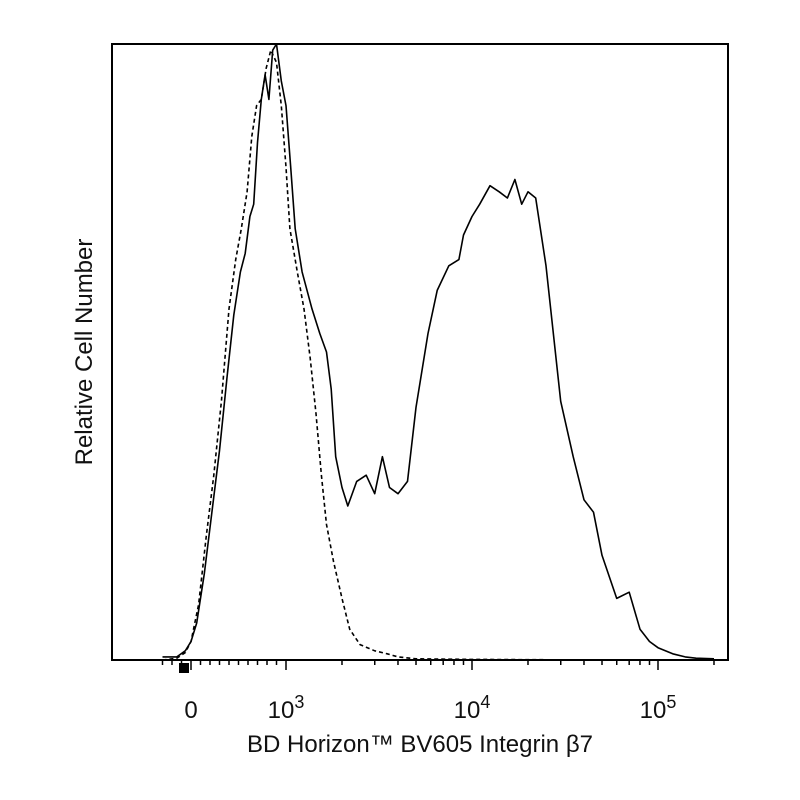 This screenshot has height=800, width=800. Describe the element at coordinates (658, 708) in the screenshot. I see `x-tick-label: 10⁵` at that location.